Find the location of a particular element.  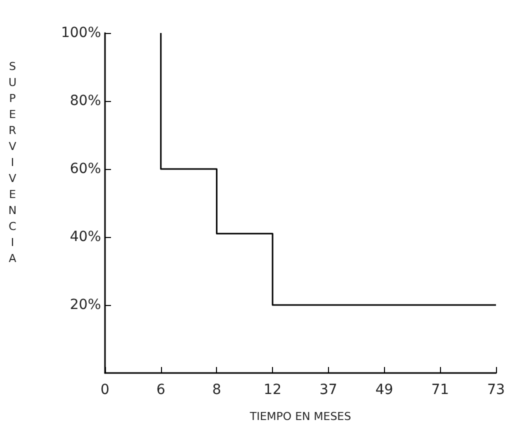

x-tick-label: 73 is located at coordinates (496, 390).